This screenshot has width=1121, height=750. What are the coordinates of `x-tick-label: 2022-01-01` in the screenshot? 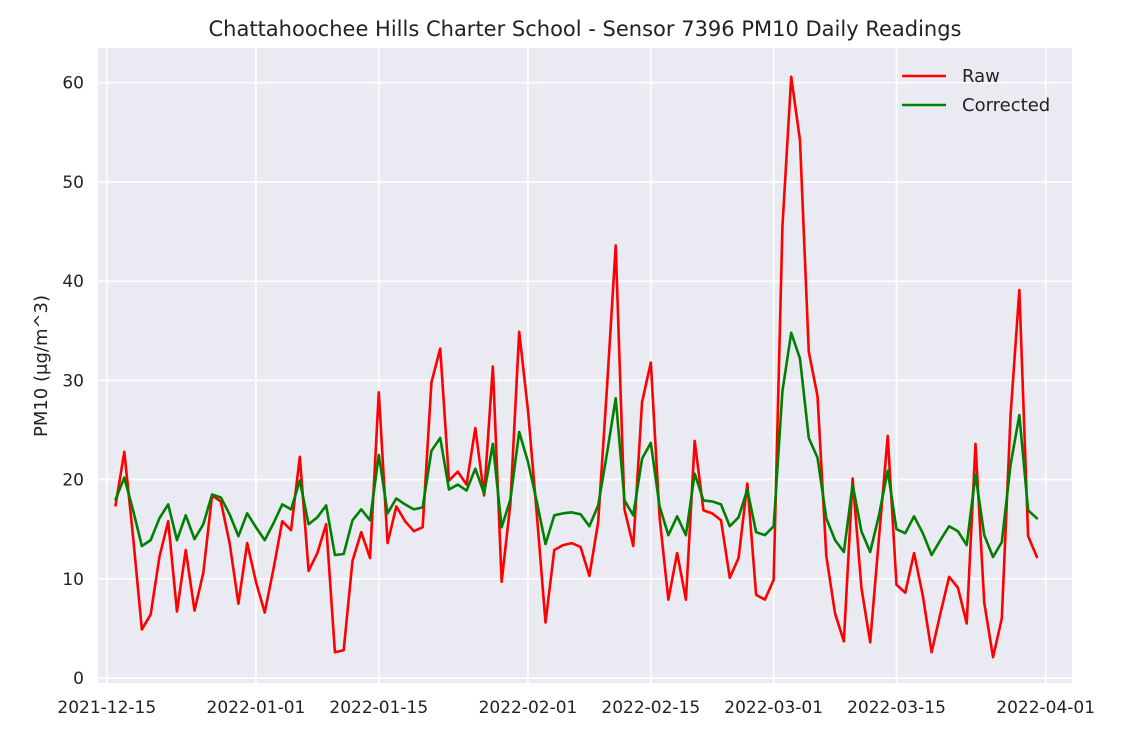 It's located at (256, 708).